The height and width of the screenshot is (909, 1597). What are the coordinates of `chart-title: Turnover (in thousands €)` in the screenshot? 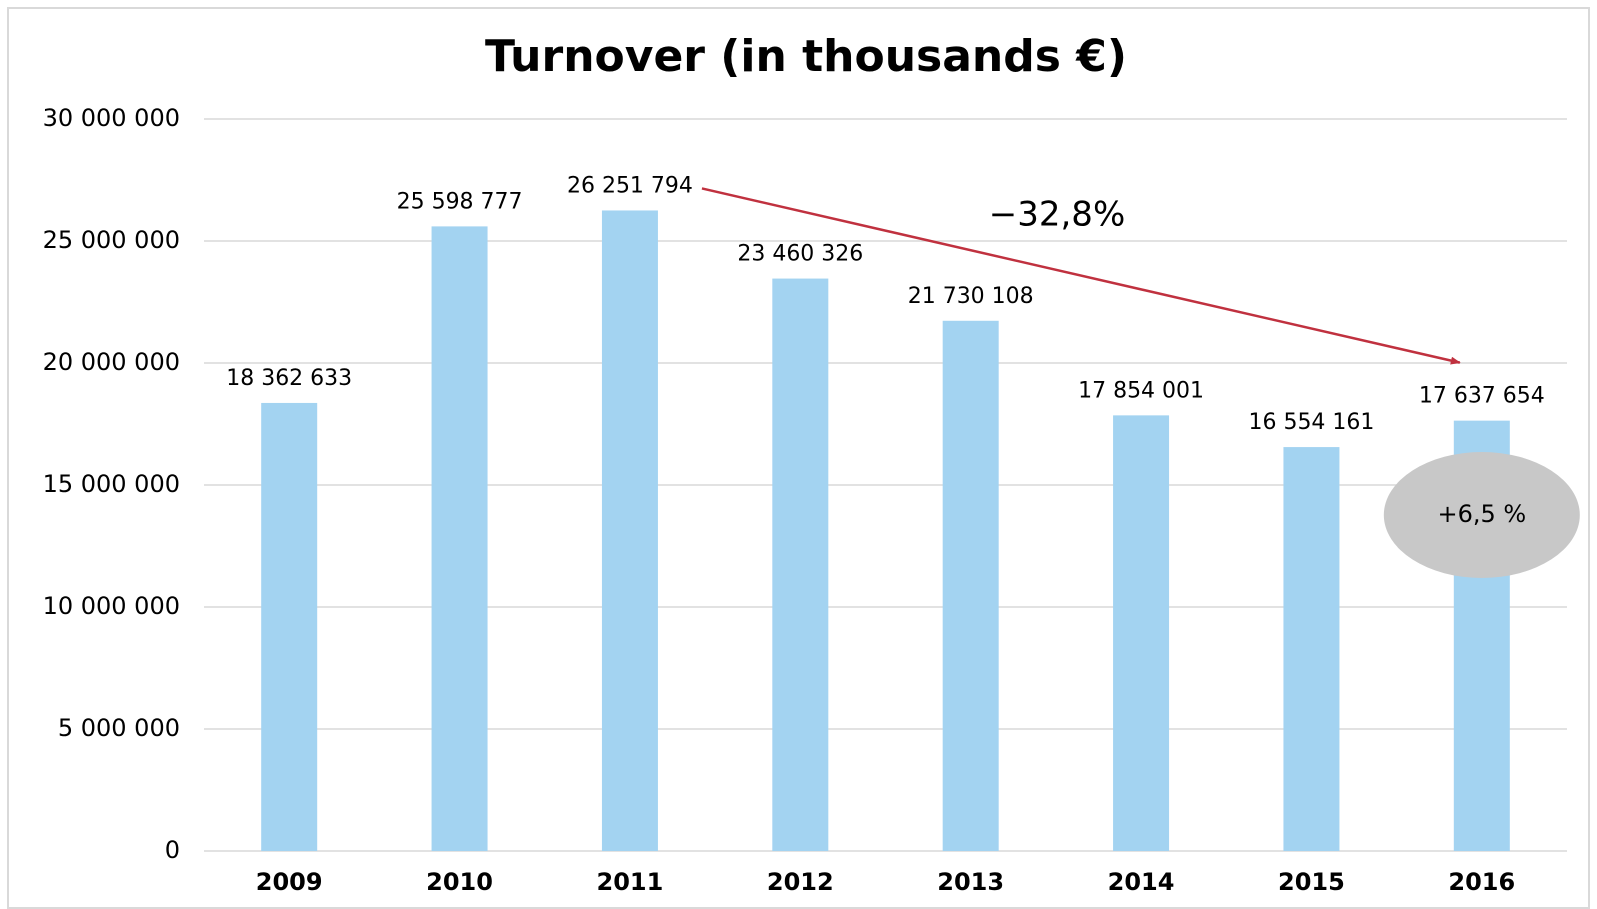 It's located at (806, 56).